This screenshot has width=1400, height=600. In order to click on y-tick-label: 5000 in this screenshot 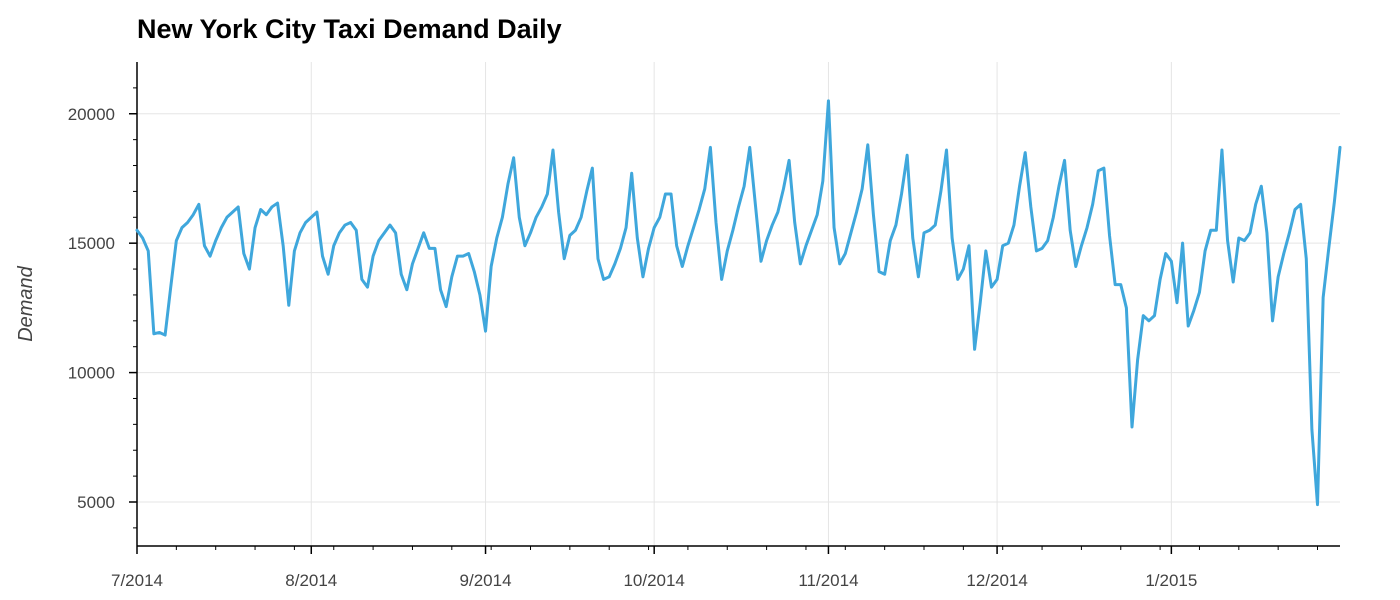, I will do `click(96, 502)`.